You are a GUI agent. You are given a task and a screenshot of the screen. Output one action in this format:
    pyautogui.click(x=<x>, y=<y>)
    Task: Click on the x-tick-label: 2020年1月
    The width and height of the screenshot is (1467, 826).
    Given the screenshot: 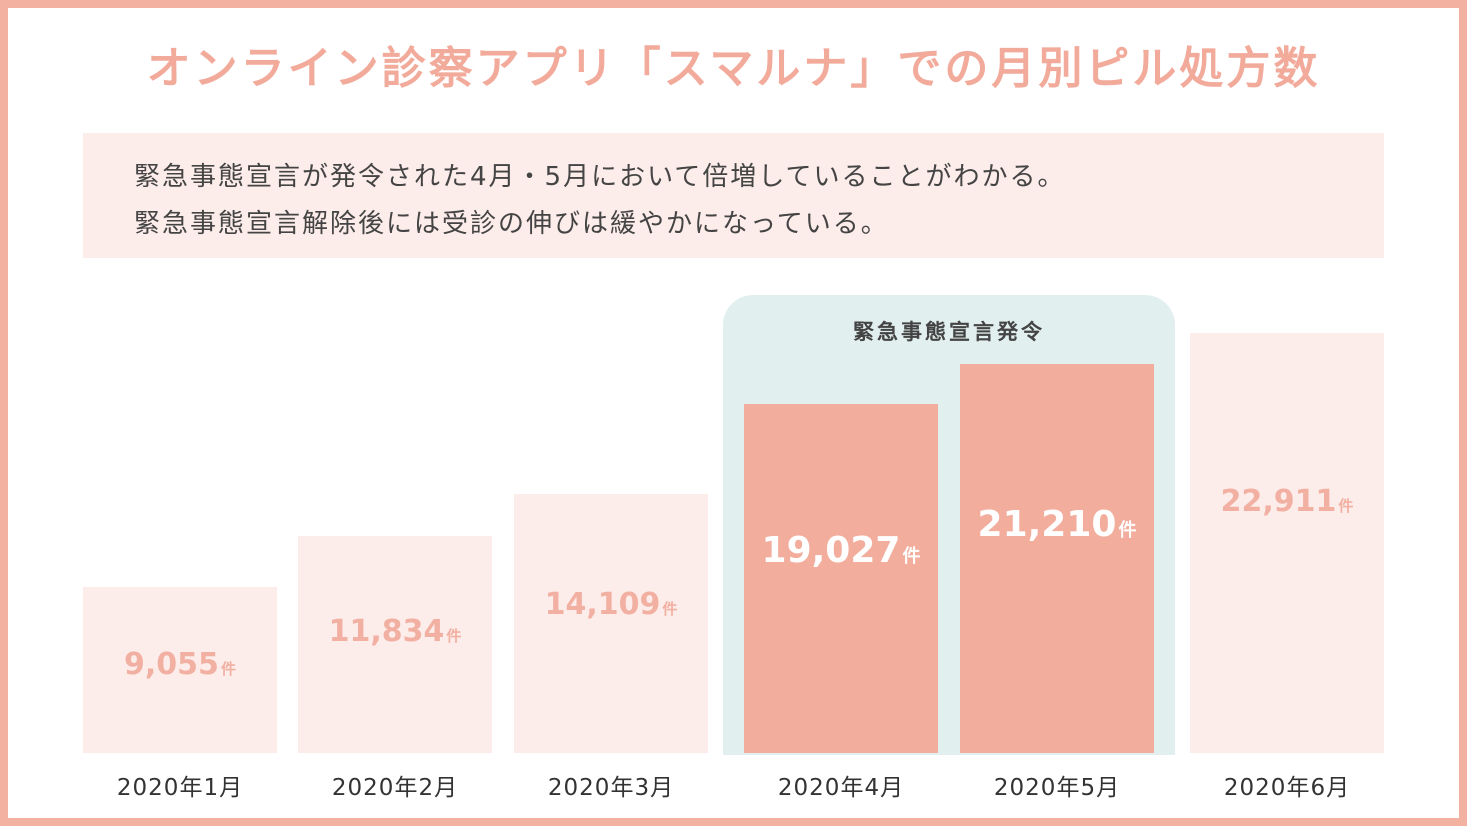 What is the action you would take?
    pyautogui.click(x=180, y=788)
    